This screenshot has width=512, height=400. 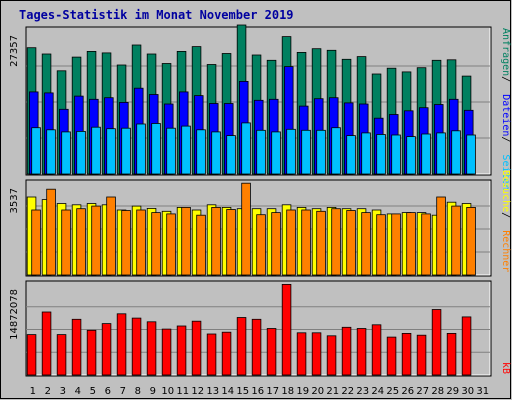 I want to click on x-tick-label: 15, so click(x=242, y=391).